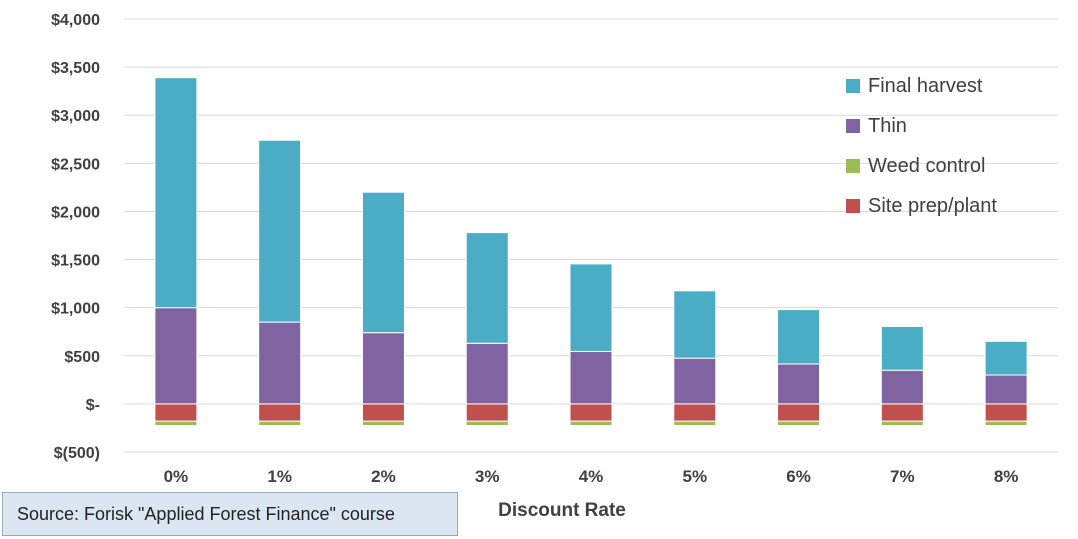 The image size is (1078, 539). What do you see at coordinates (75, 20) in the screenshot?
I see `y-tick-label: $4,000` at bounding box center [75, 20].